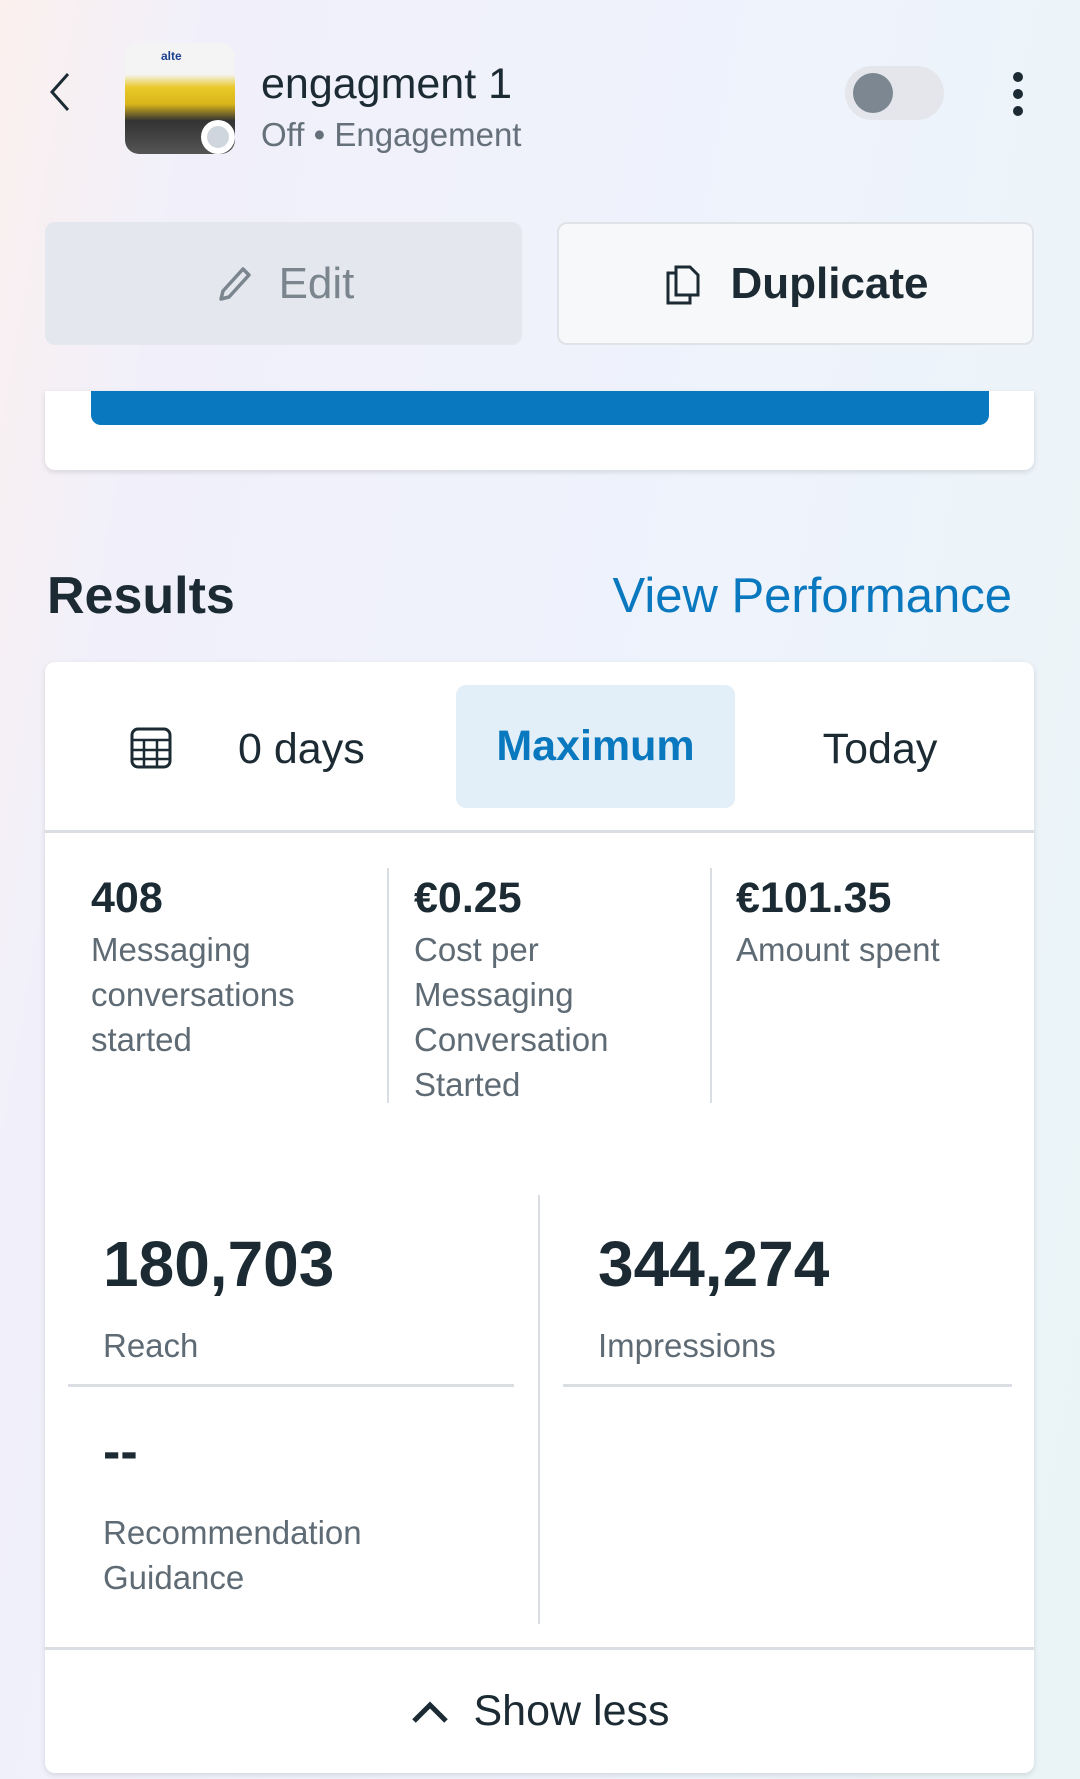  Describe the element at coordinates (595, 746) in the screenshot. I see `tab-maximum: Maximum` at that location.